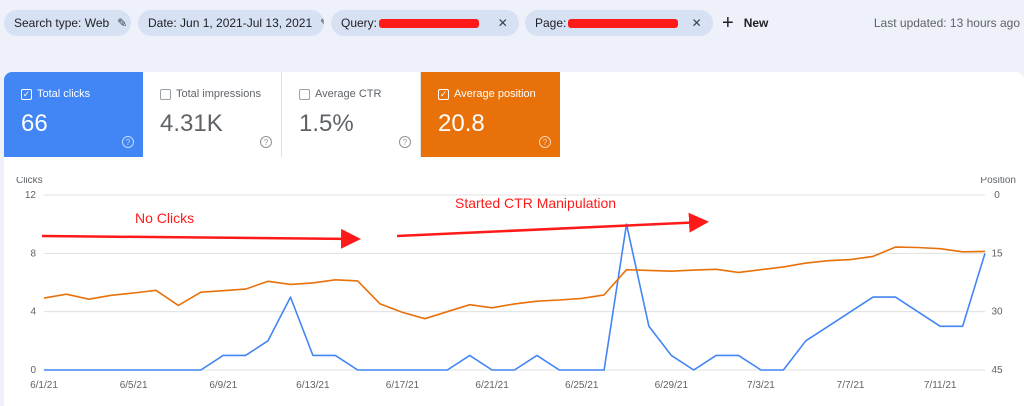  What do you see at coordinates (997, 370) in the screenshot?
I see `right-tick-label: 45` at bounding box center [997, 370].